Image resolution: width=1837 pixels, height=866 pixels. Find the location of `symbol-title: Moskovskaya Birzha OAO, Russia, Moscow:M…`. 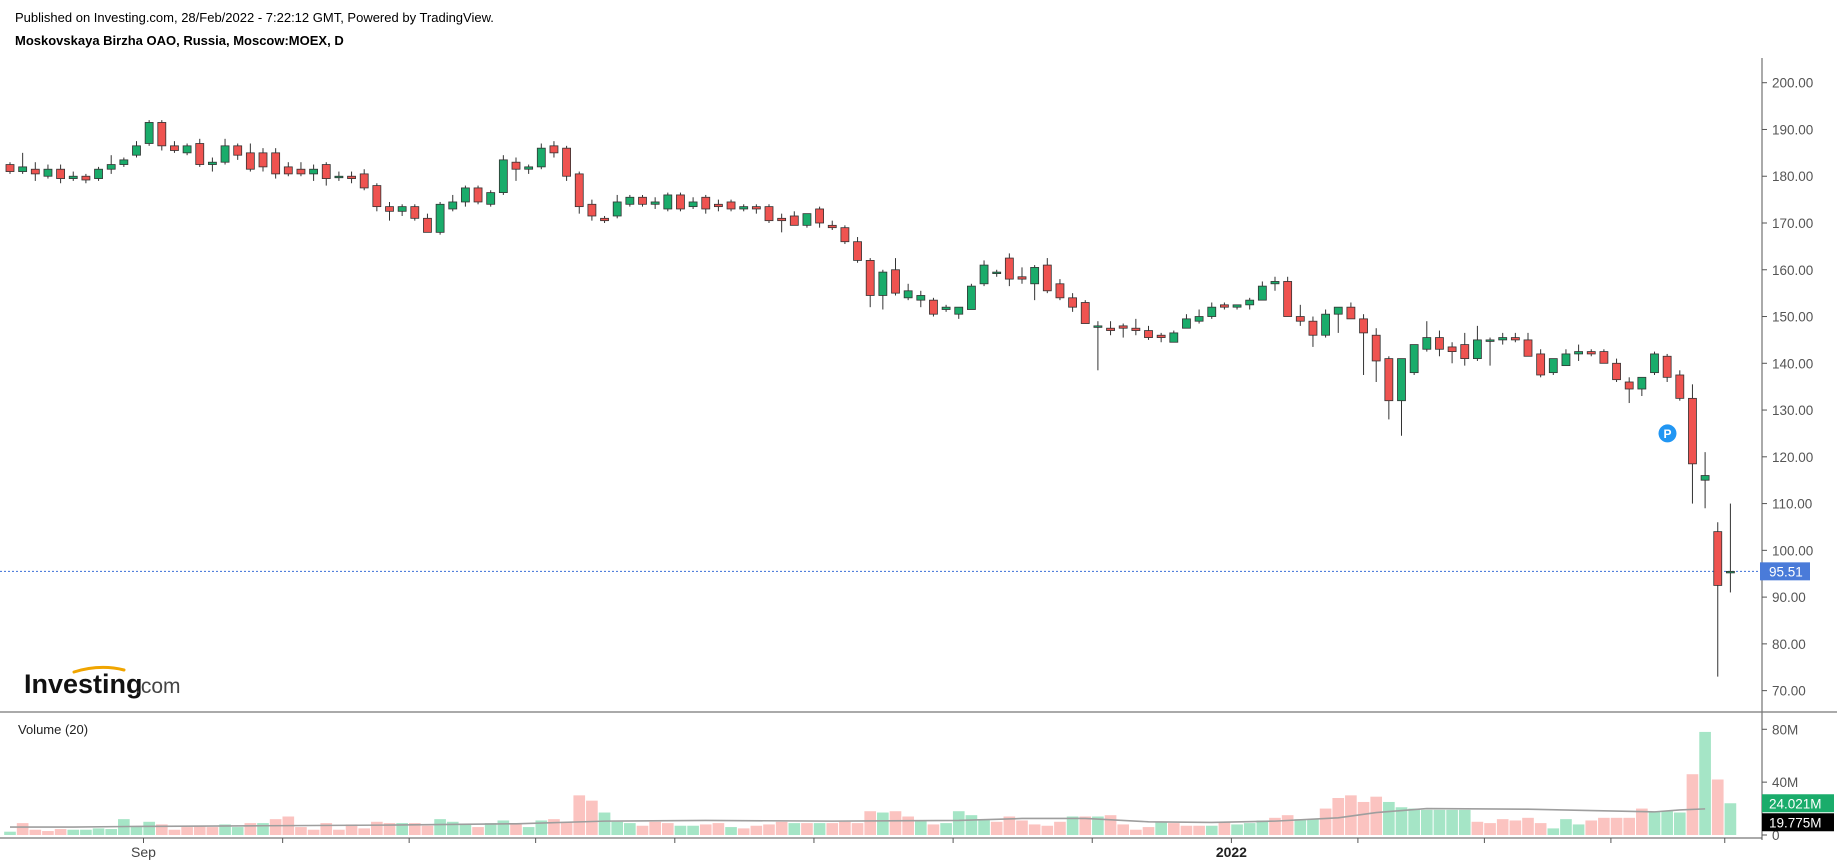

symbol-title: Moskovskaya Birzha OAO, Russia, Moscow:M… is located at coordinates (179, 40).